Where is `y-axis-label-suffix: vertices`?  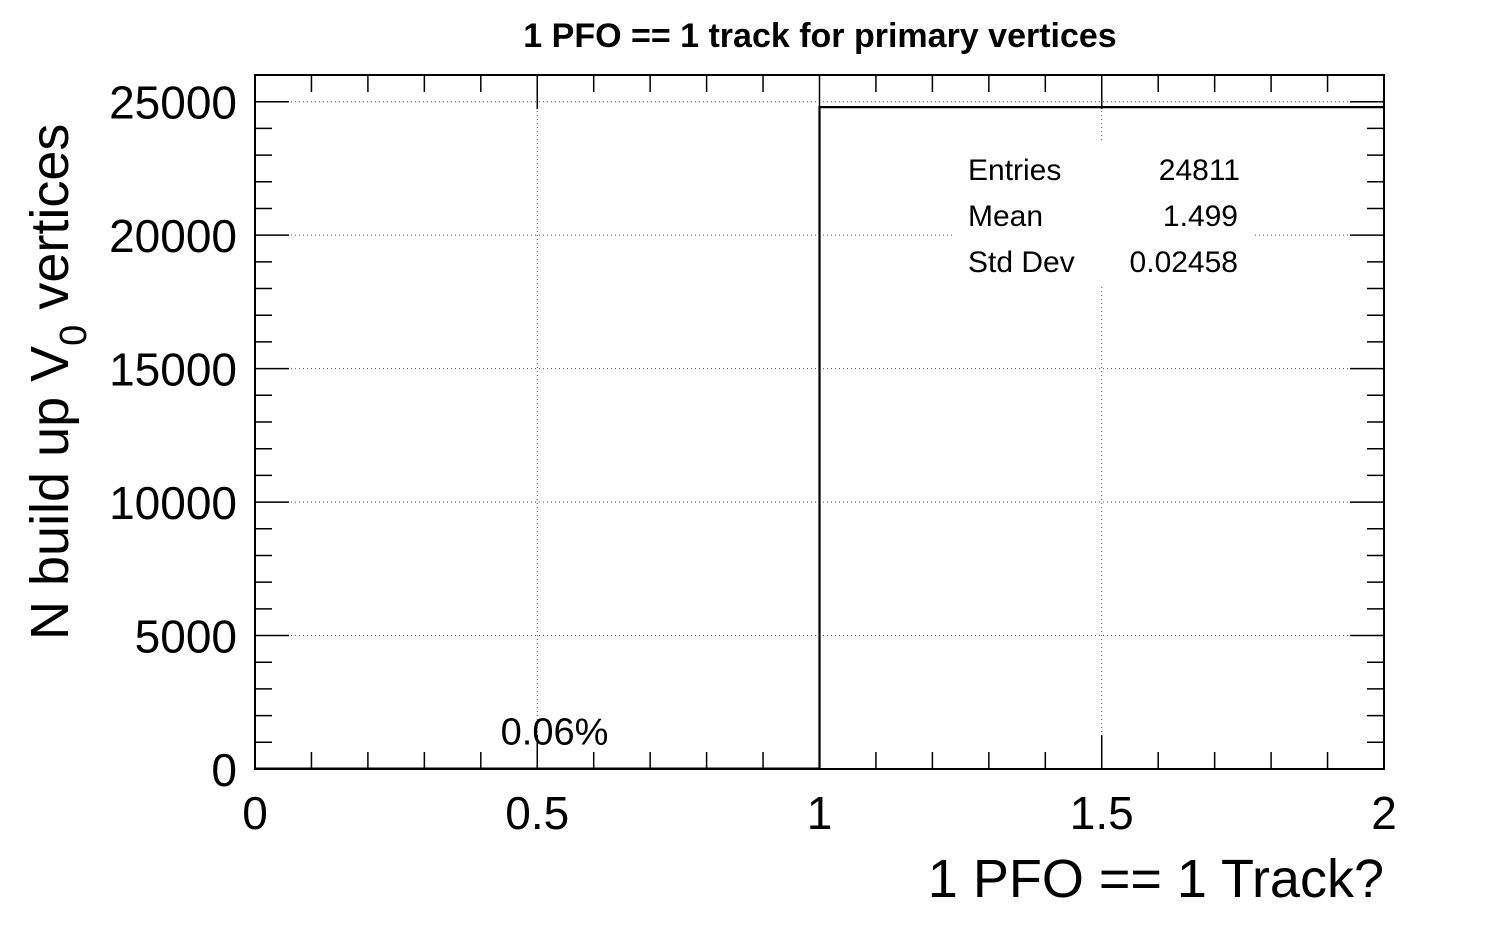
y-axis-label-suffix: vertices is located at coordinates (50, 224).